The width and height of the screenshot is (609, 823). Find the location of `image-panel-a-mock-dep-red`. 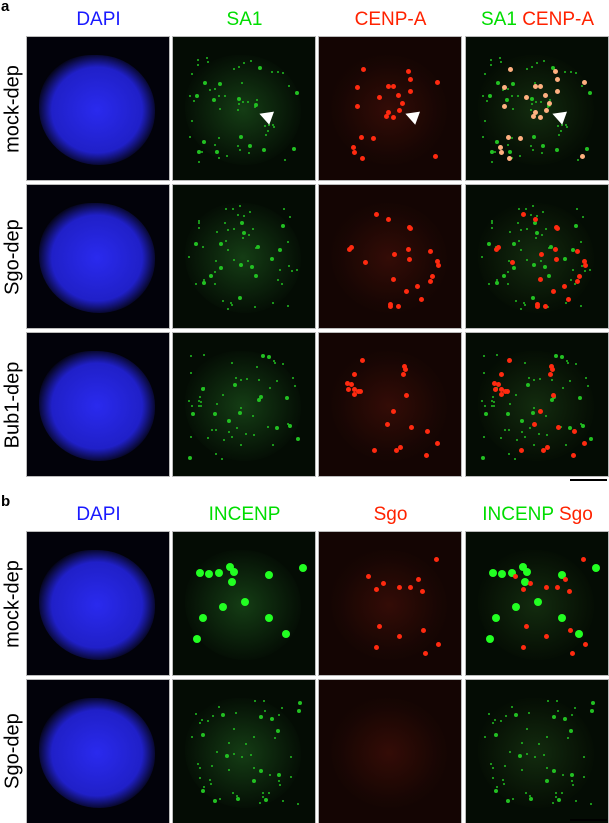

image-panel-a-mock-dep-red is located at coordinates (390, 108).